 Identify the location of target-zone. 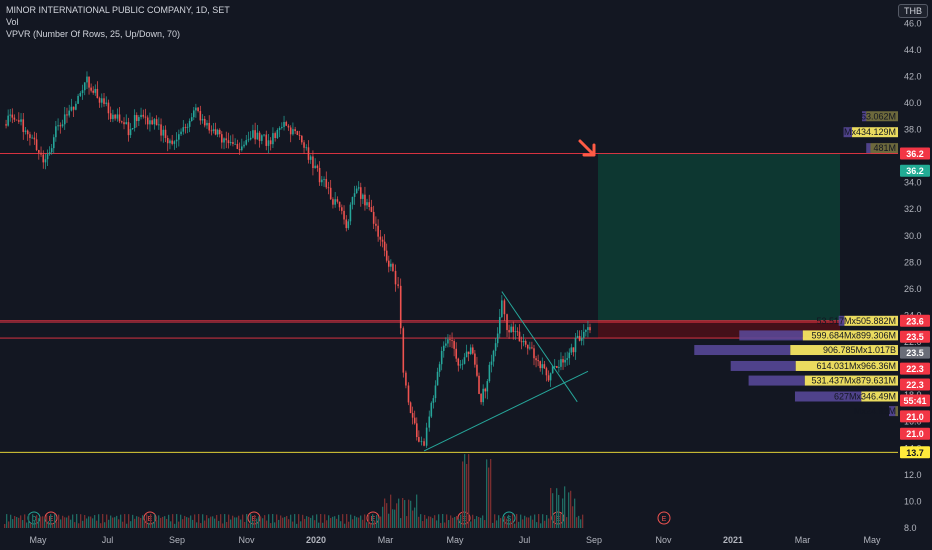
(719, 237).